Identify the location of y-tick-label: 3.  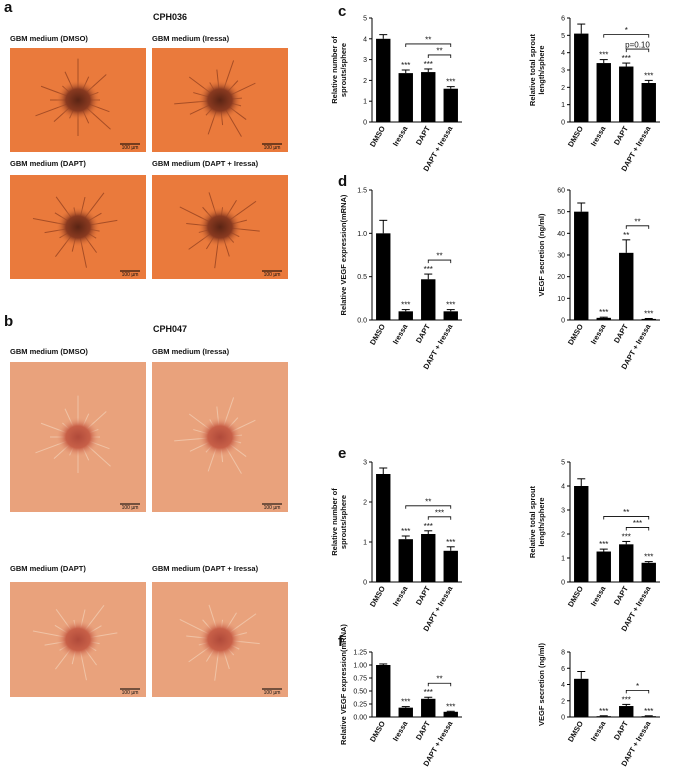
(365, 60).